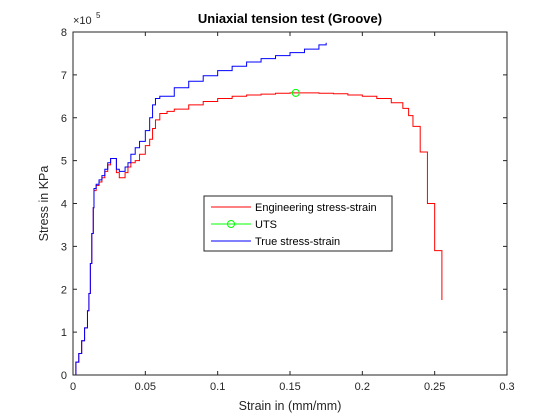  What do you see at coordinates (82, 21) in the screenshot?
I see `y-exponent-base: ×10` at bounding box center [82, 21].